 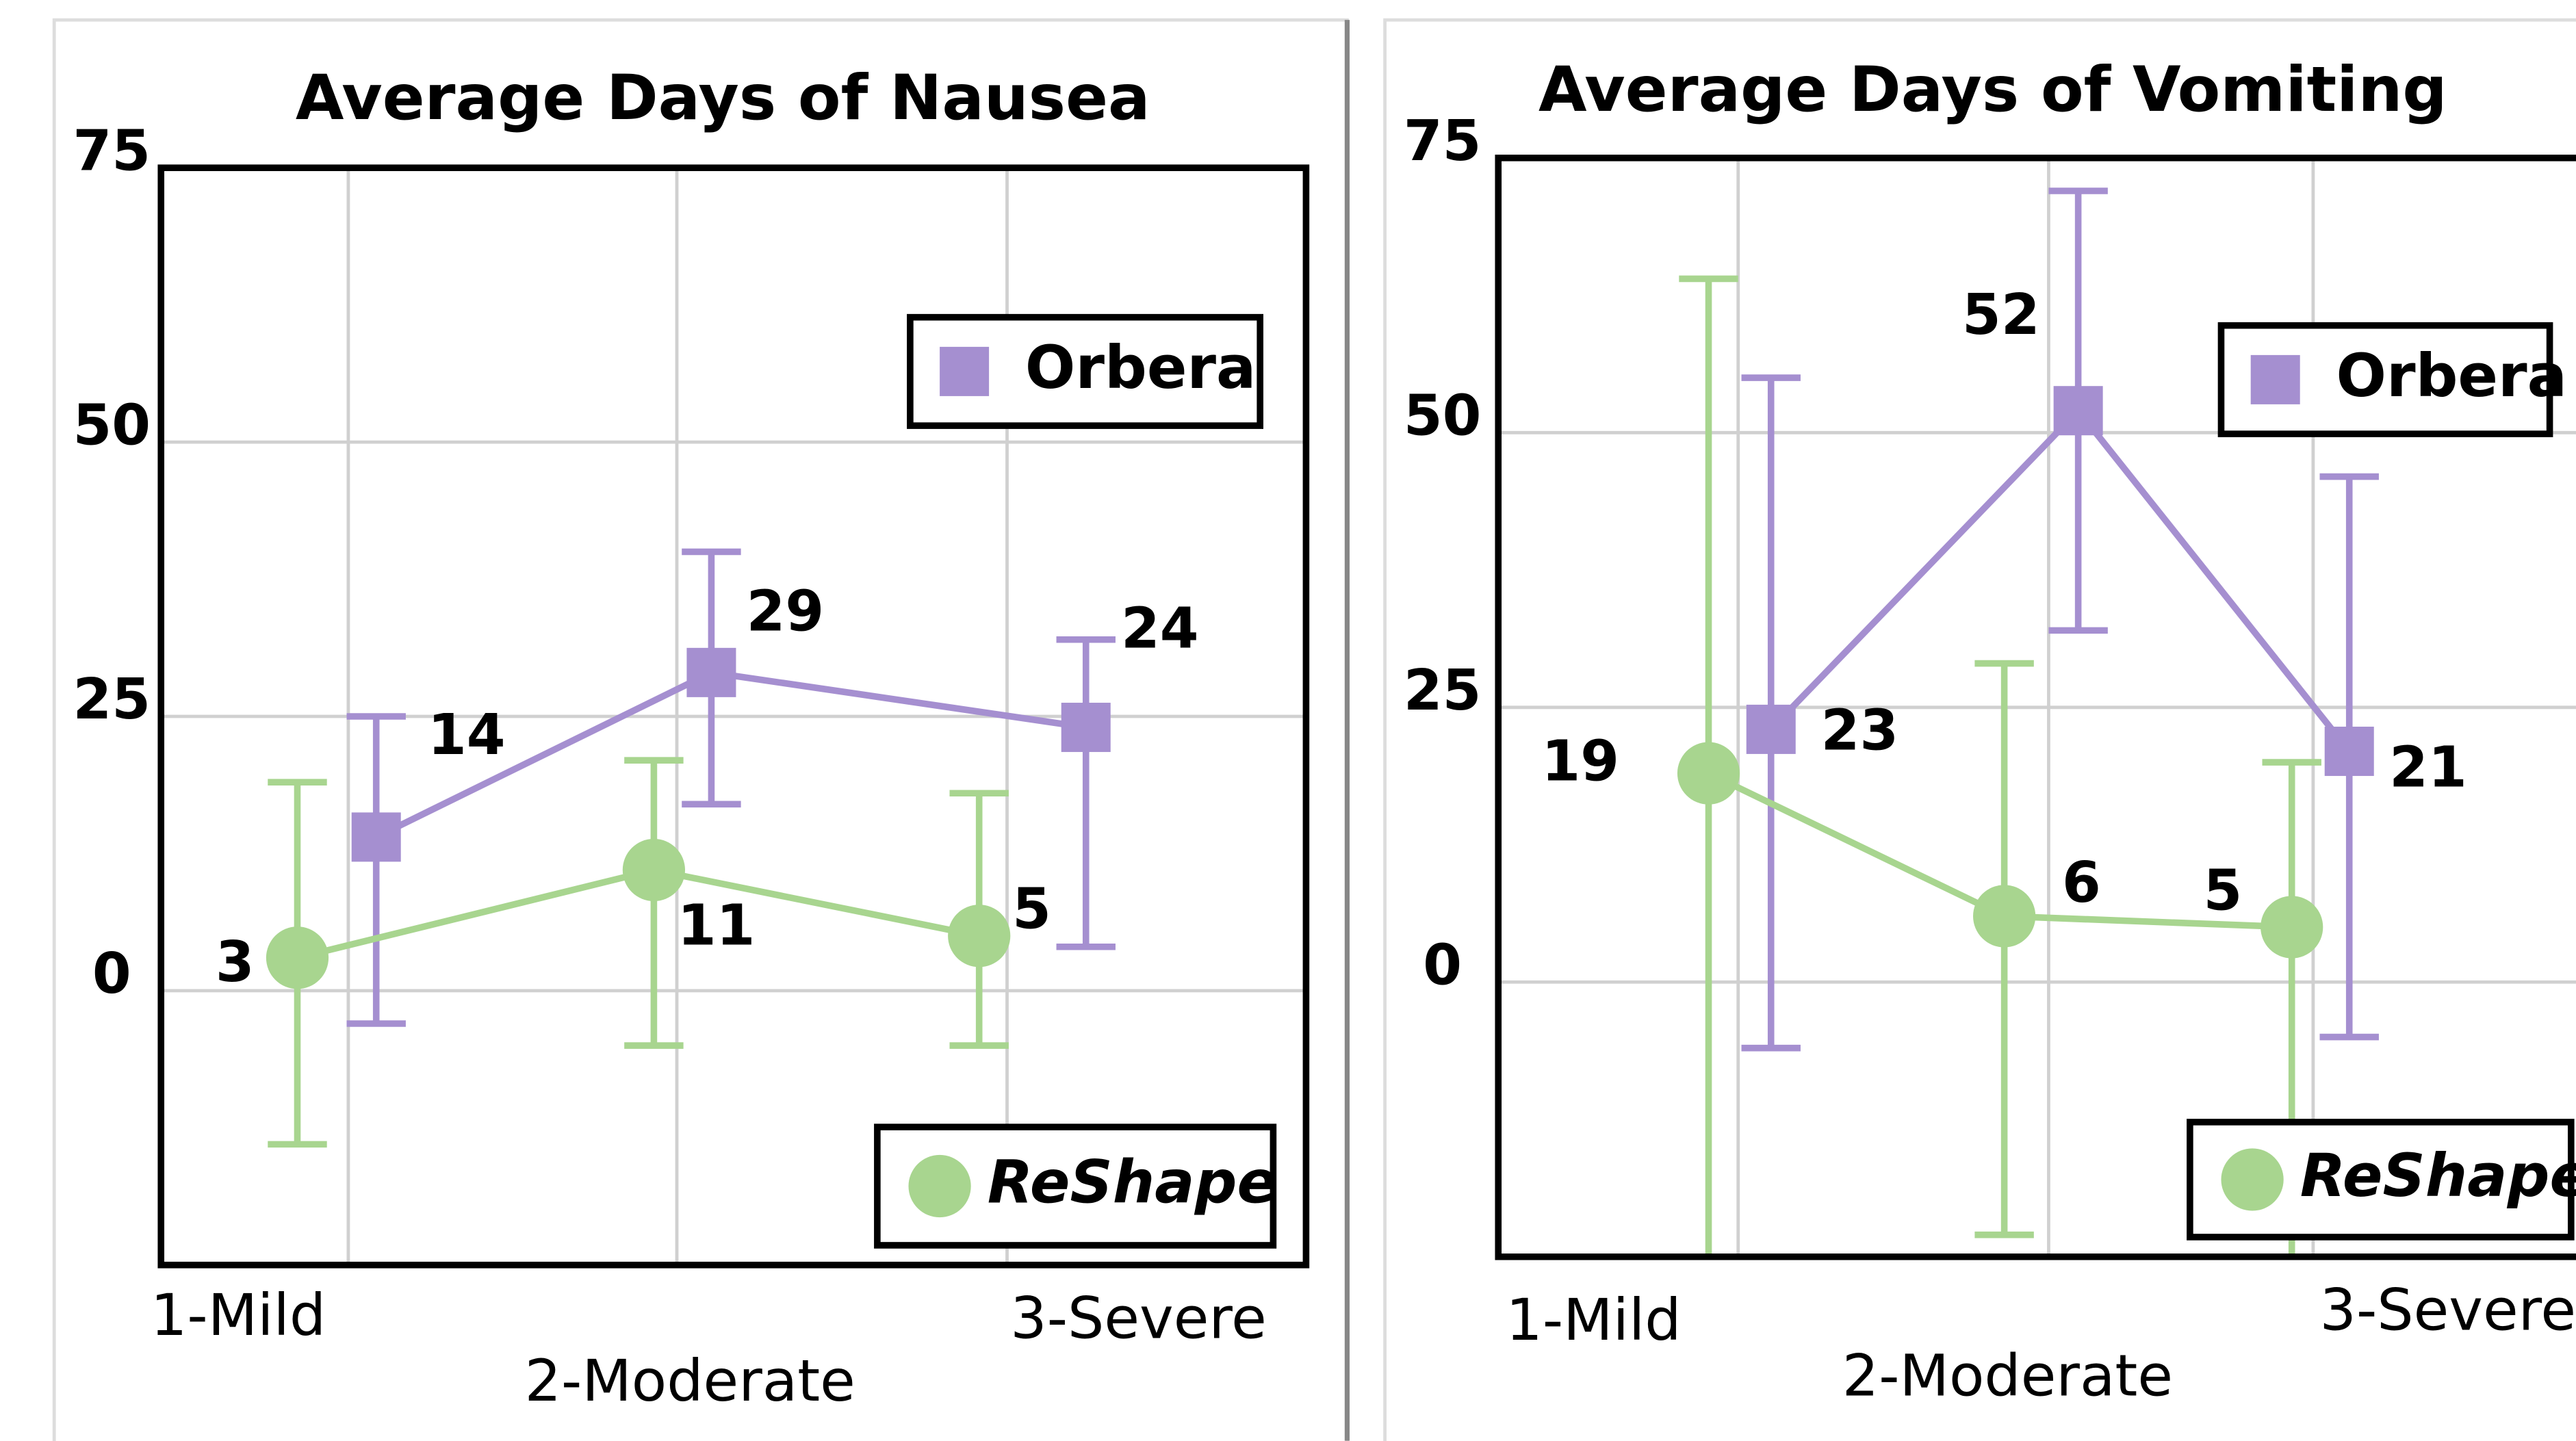 I want to click on data-label: 21, so click(x=2428, y=767).